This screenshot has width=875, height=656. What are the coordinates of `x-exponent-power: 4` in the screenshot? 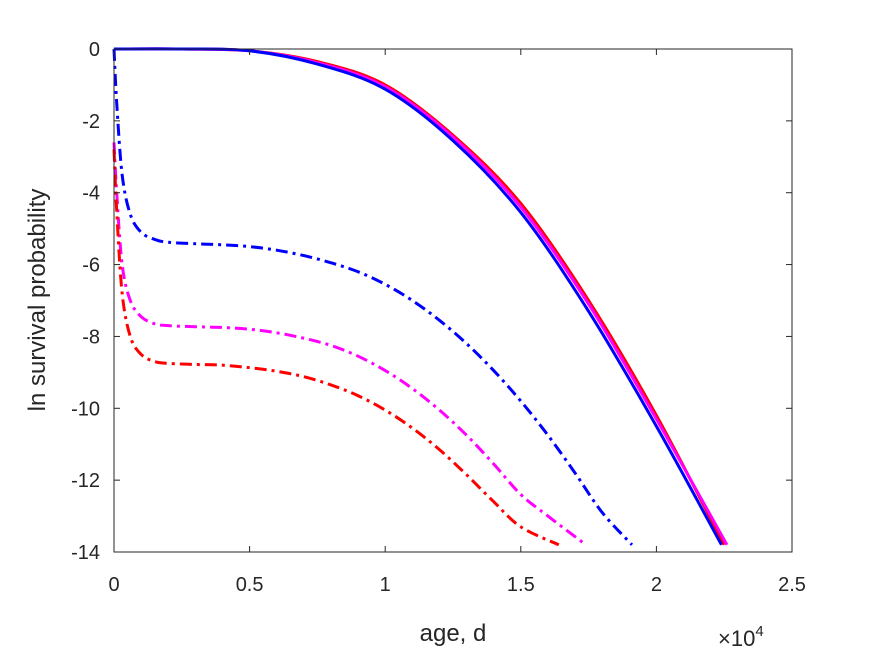 It's located at (759, 631).